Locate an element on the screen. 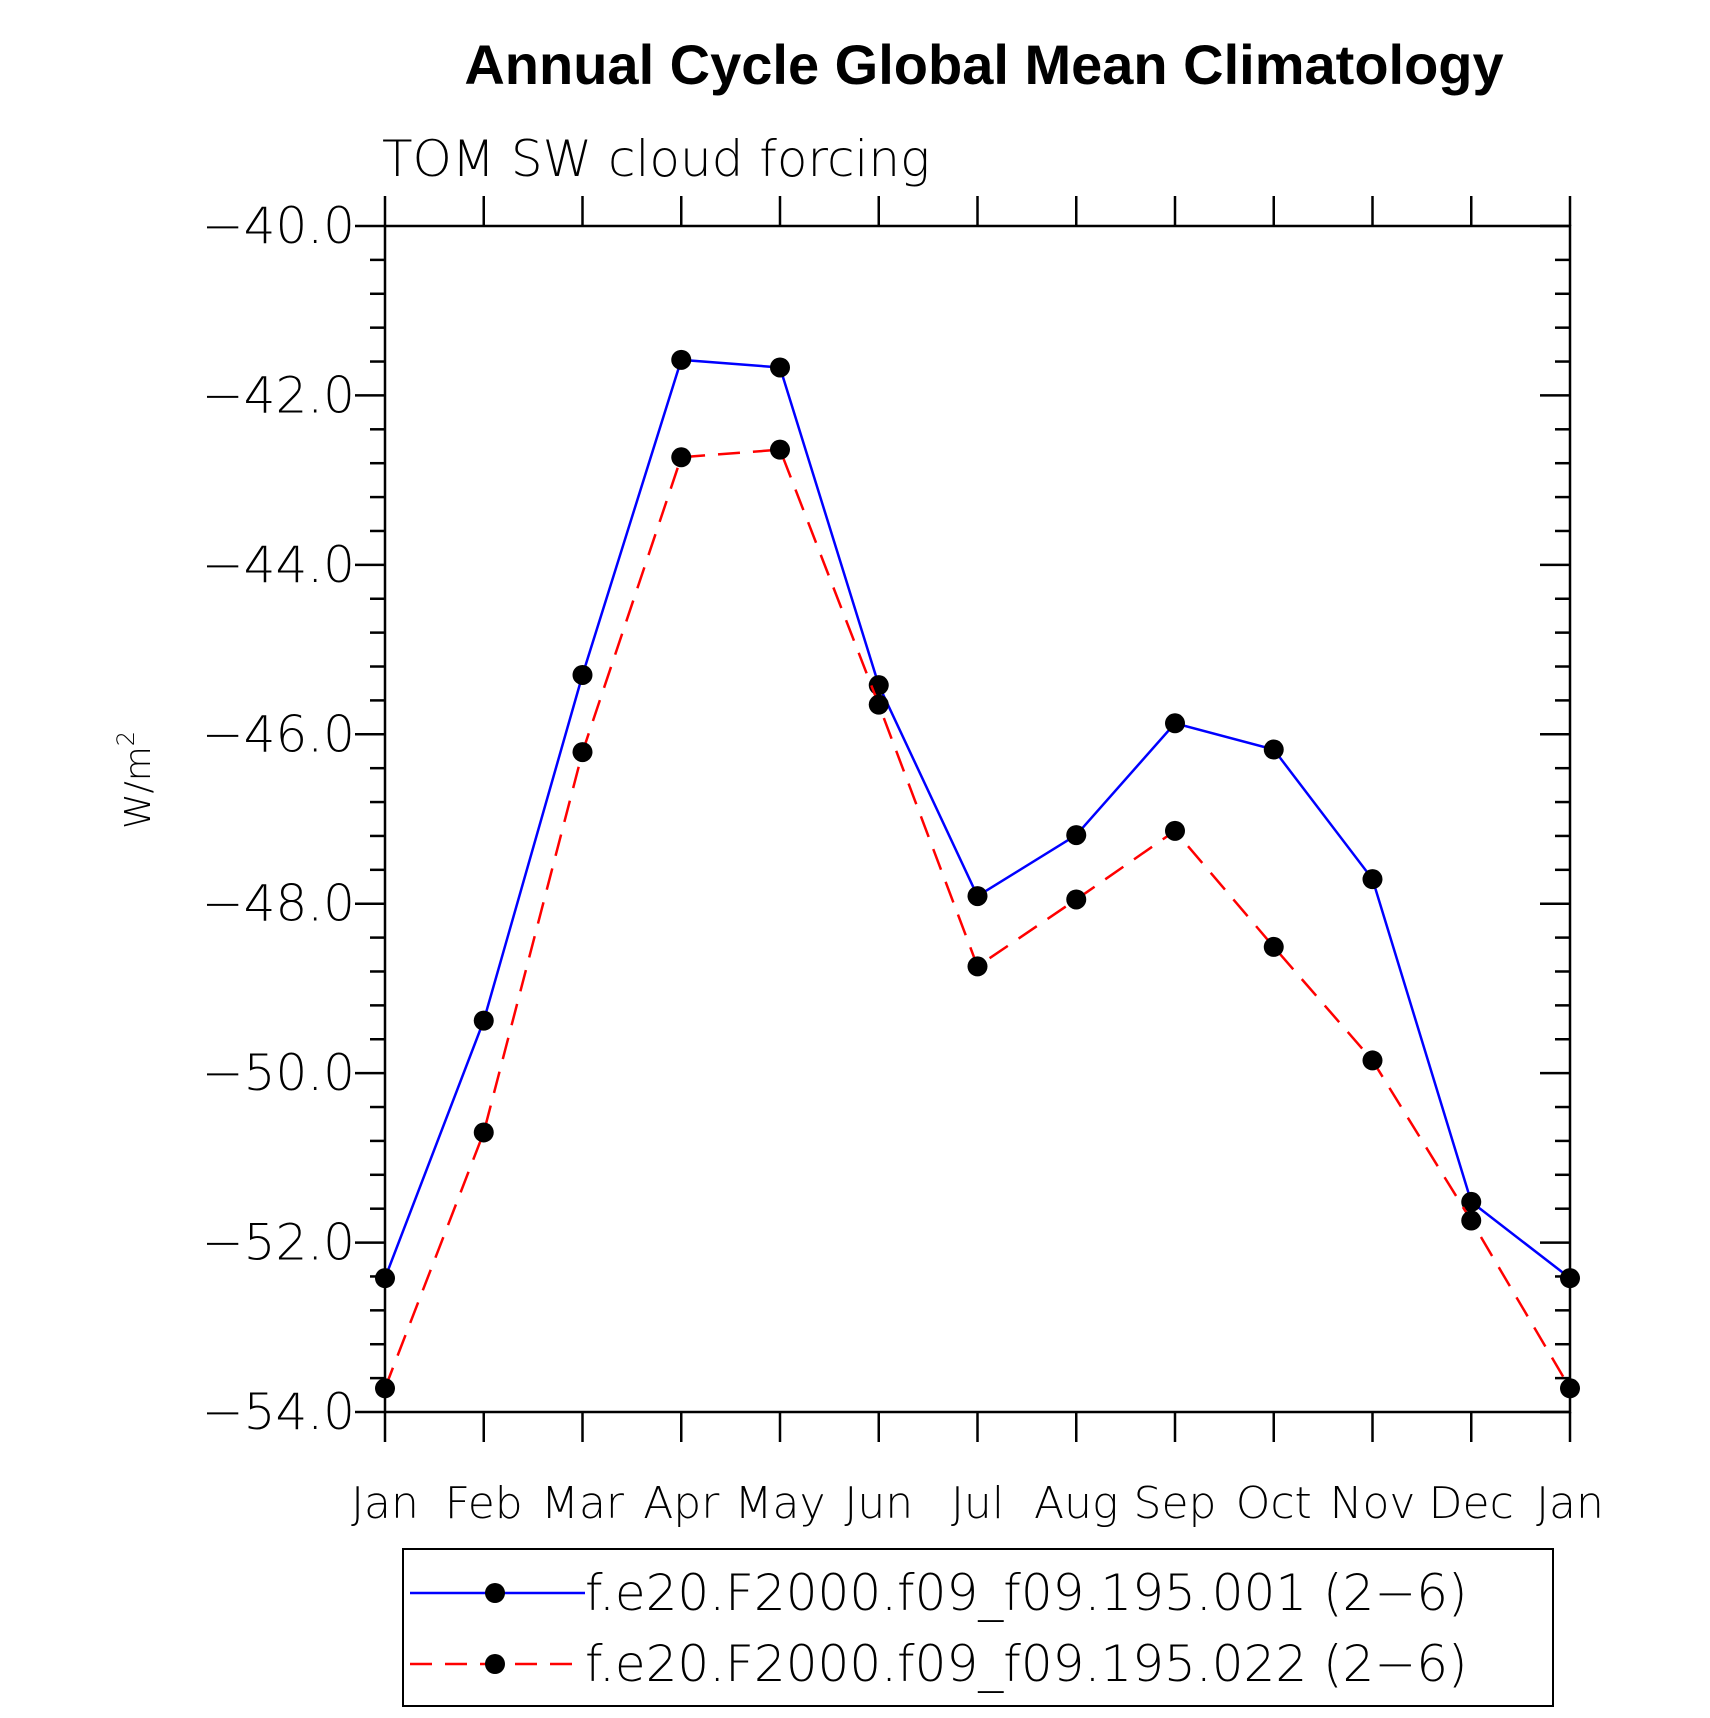  y-tick-label: −54.0 is located at coordinates (278, 1412).